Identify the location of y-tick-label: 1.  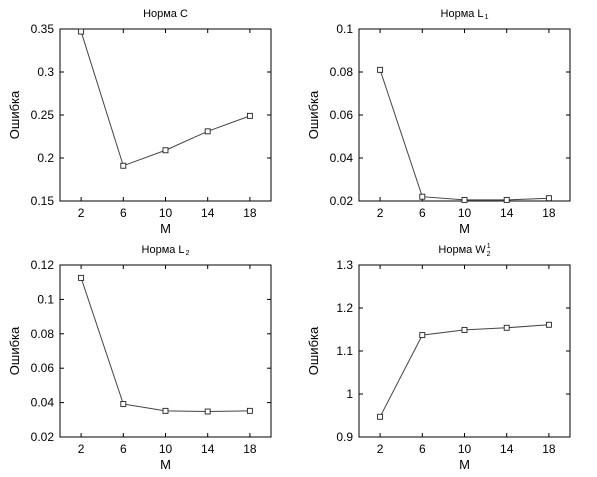
(349, 394).